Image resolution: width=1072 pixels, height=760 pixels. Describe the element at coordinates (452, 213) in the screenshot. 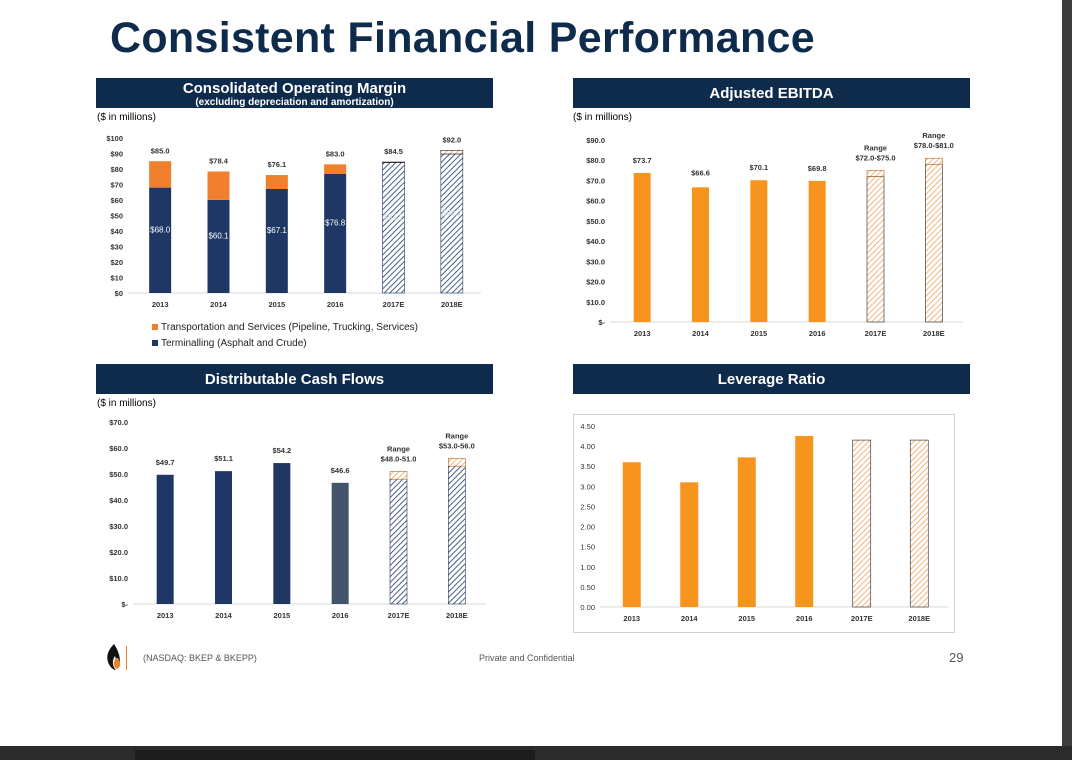

I see `bar-value-label: $89.7` at that location.